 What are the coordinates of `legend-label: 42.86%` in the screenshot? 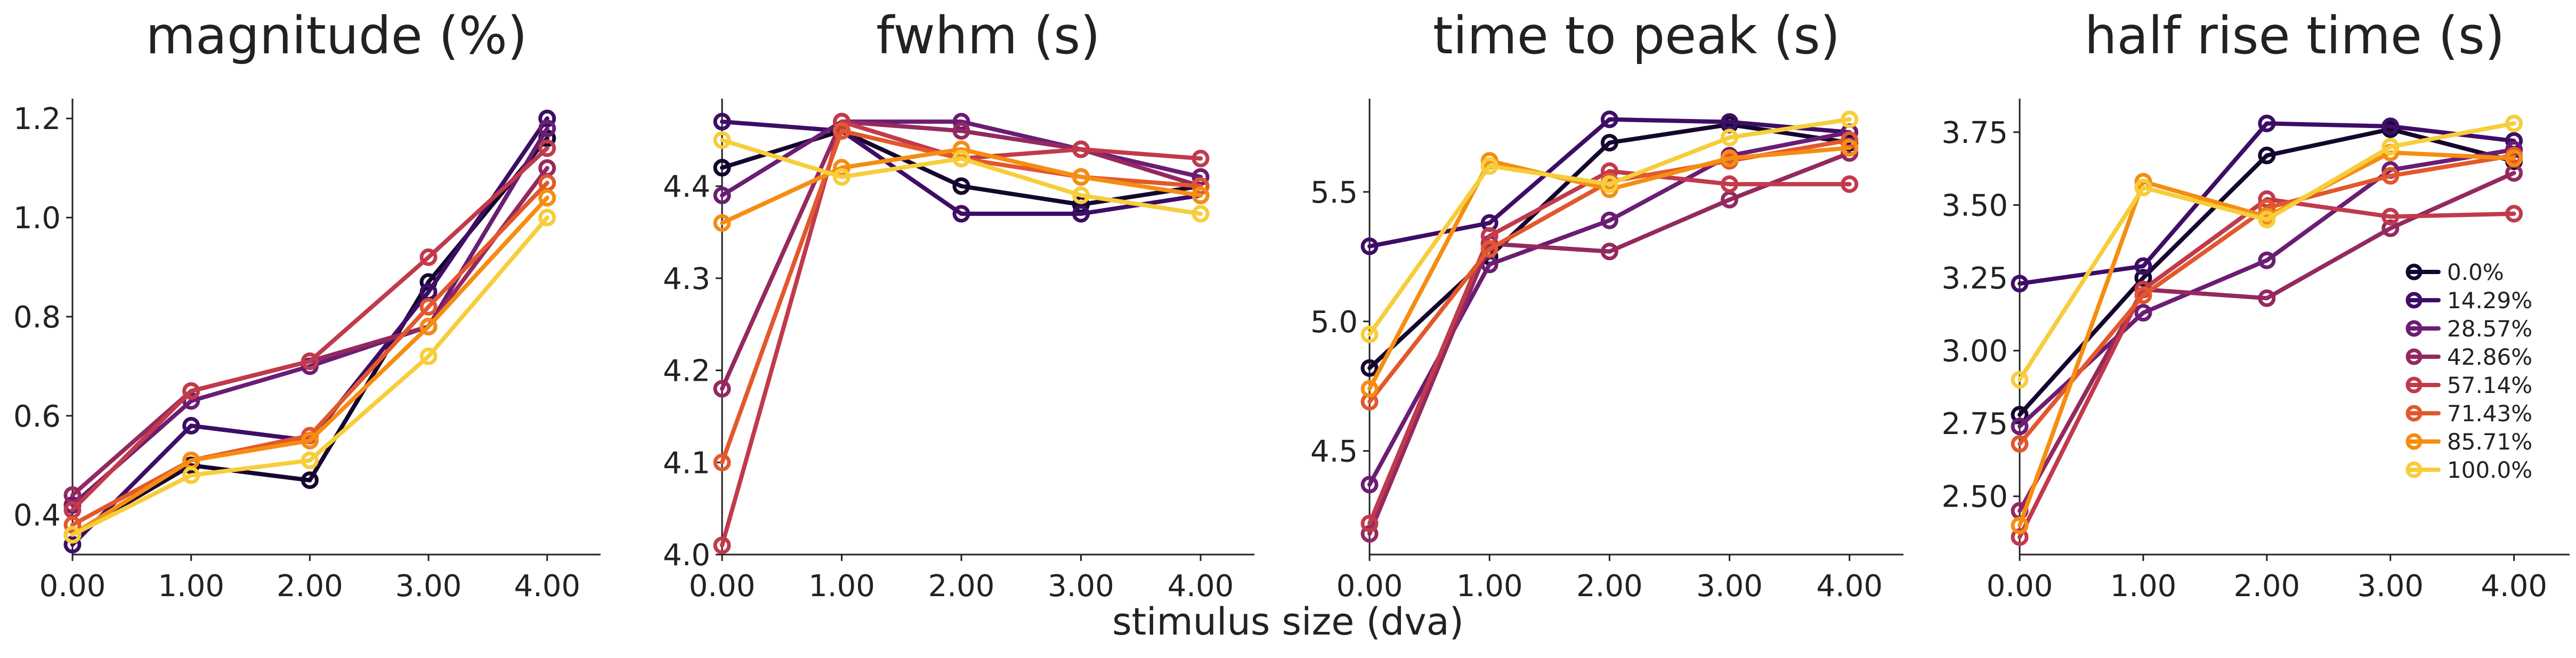 It's located at (2489, 357).